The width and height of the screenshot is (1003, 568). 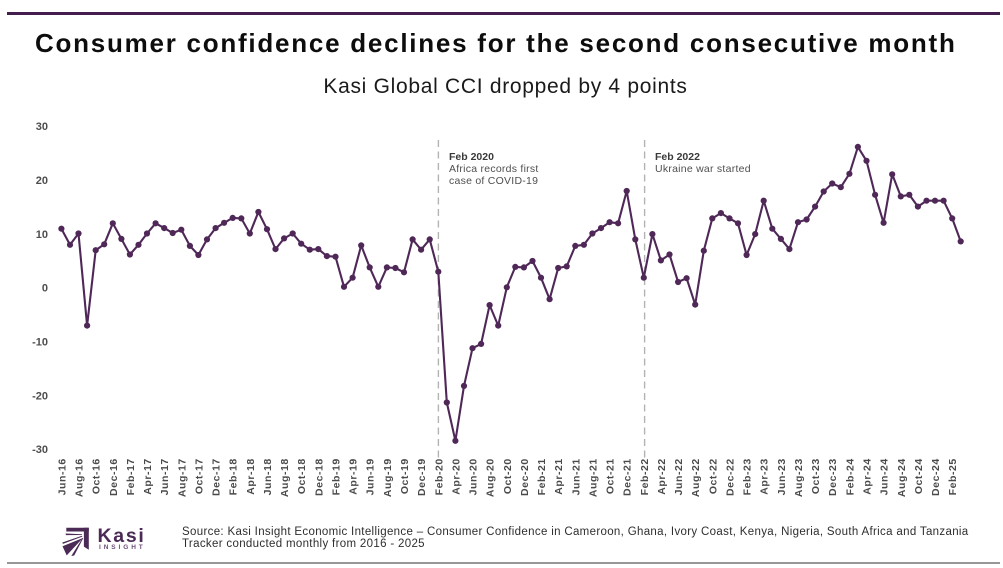 What do you see at coordinates (80, 477) in the screenshot?
I see `svg-text: Aug-16` at bounding box center [80, 477].